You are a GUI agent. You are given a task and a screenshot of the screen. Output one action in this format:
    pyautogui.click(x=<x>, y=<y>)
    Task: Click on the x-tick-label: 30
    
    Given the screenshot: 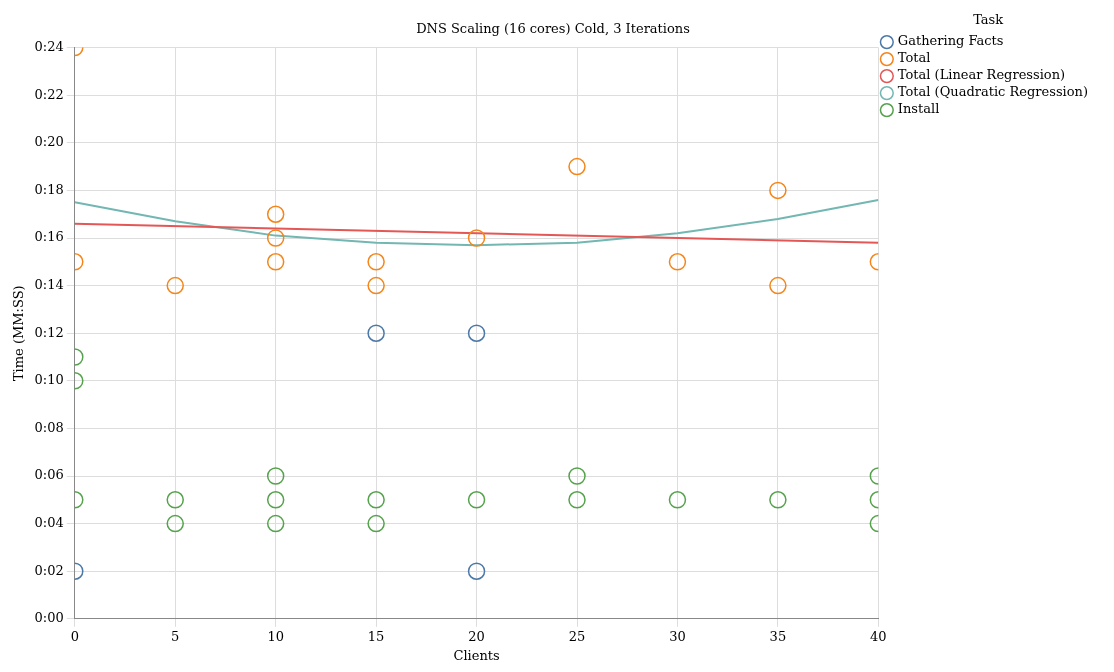 What is the action you would take?
    pyautogui.click(x=677, y=636)
    